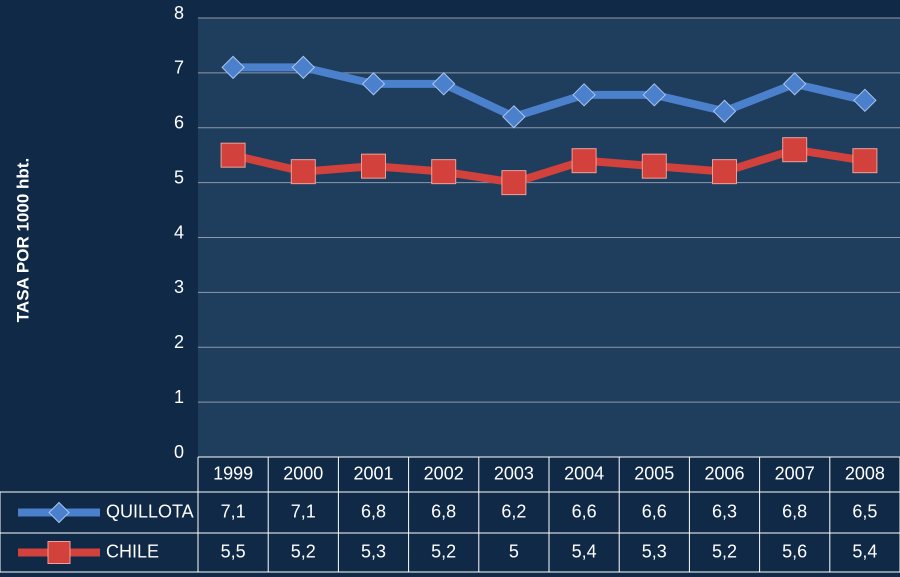  What do you see at coordinates (233, 473) in the screenshot?
I see `x-tick-label: 1999` at bounding box center [233, 473].